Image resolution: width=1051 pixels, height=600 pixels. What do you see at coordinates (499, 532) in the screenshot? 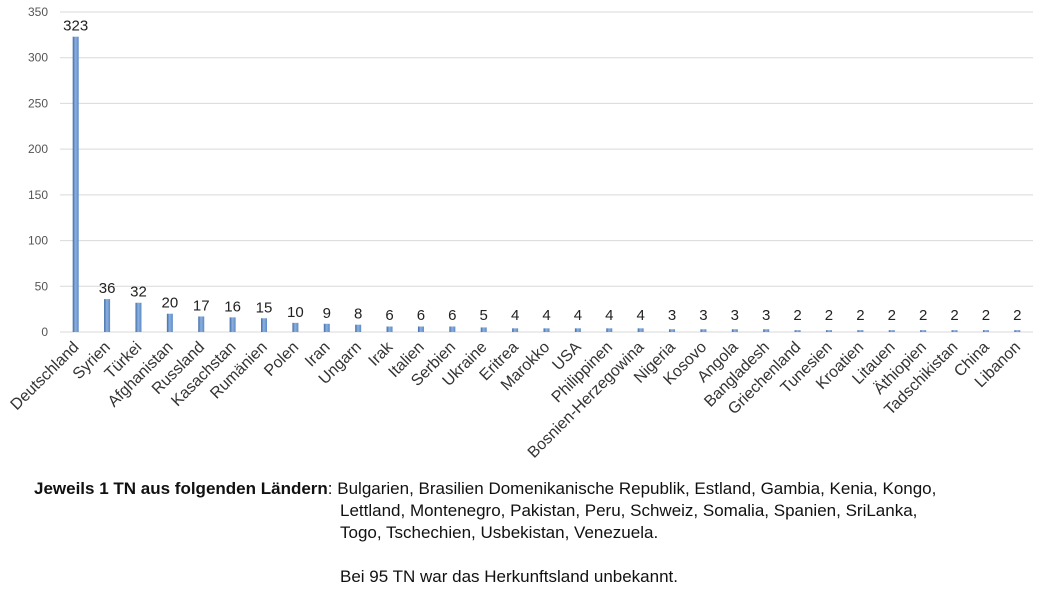
I see `footnote-countries-3: Togo, Tschechien, Usbekistan, Venezuela.` at bounding box center [499, 532].